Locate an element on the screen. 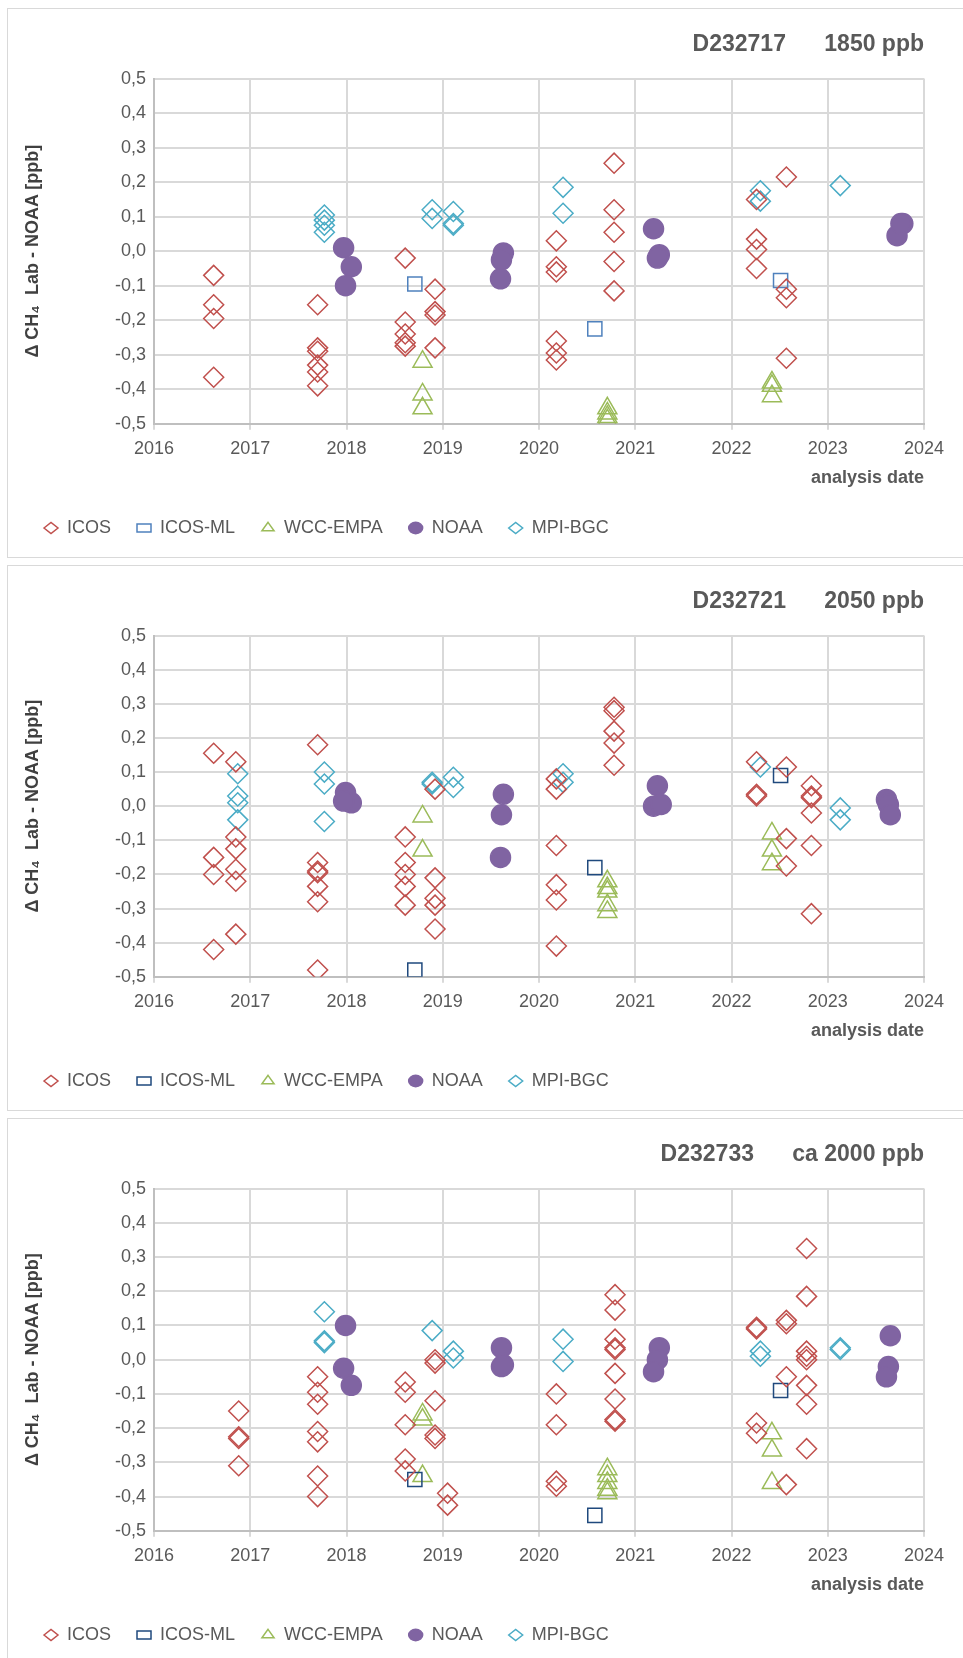  y-tick-label: -0,1 is located at coordinates (130, 1392).